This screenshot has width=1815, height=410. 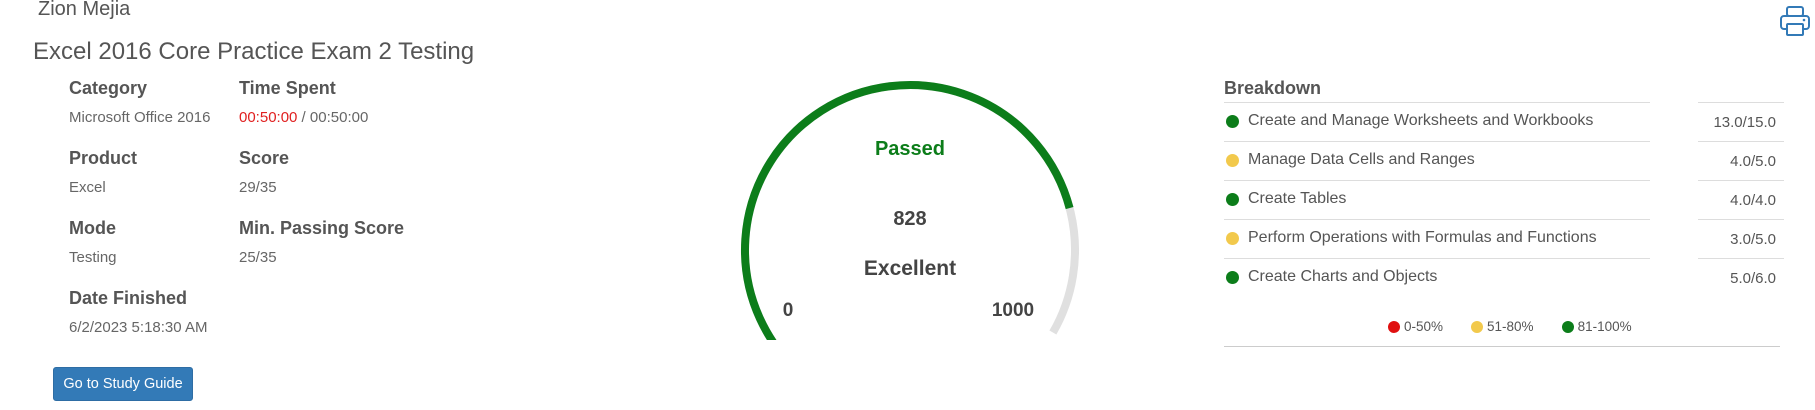 What do you see at coordinates (138, 312) in the screenshot?
I see `date-finished-block: Date Finished 6/2/2023 5:18:30 AM` at bounding box center [138, 312].